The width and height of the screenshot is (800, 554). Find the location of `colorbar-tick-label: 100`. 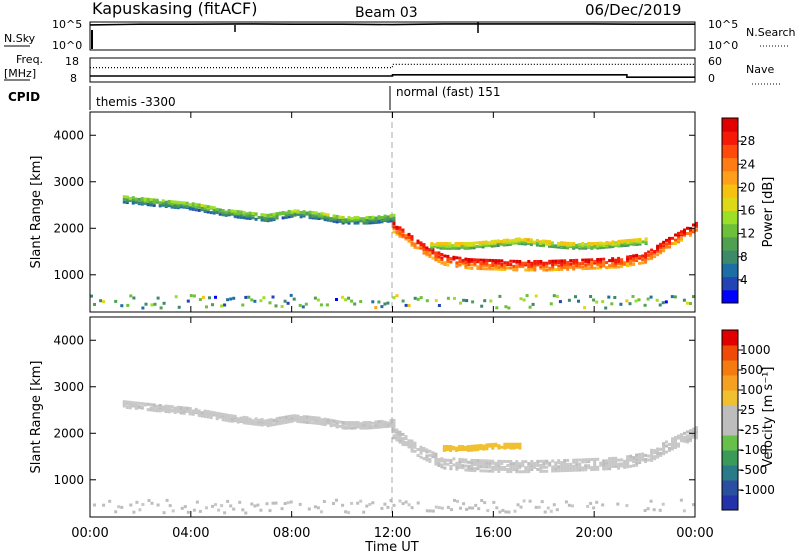

colorbar-tick-label: 100 is located at coordinates (751, 390).